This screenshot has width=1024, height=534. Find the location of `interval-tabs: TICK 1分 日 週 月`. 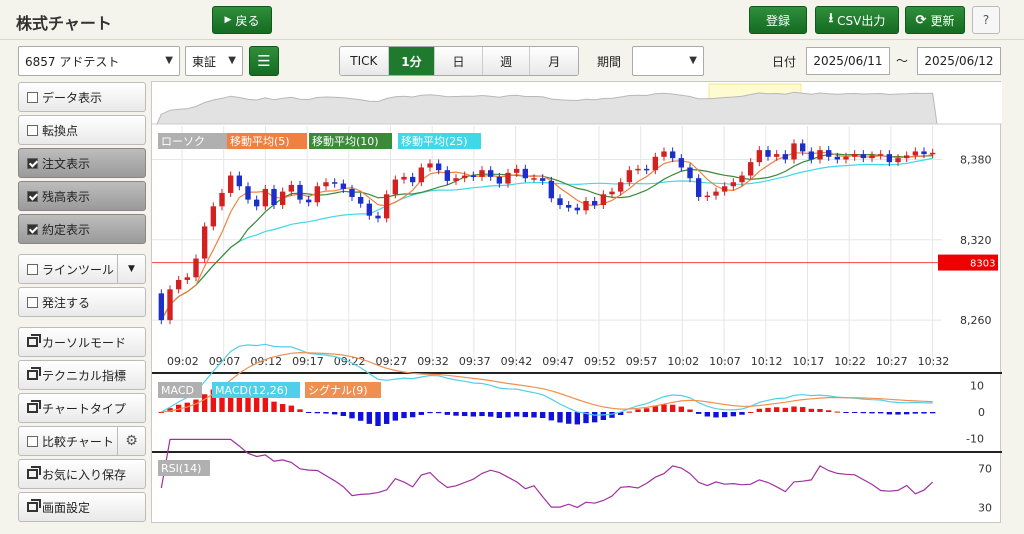

interval-tabs: TICK 1分 日 週 月 is located at coordinates (459, 61).